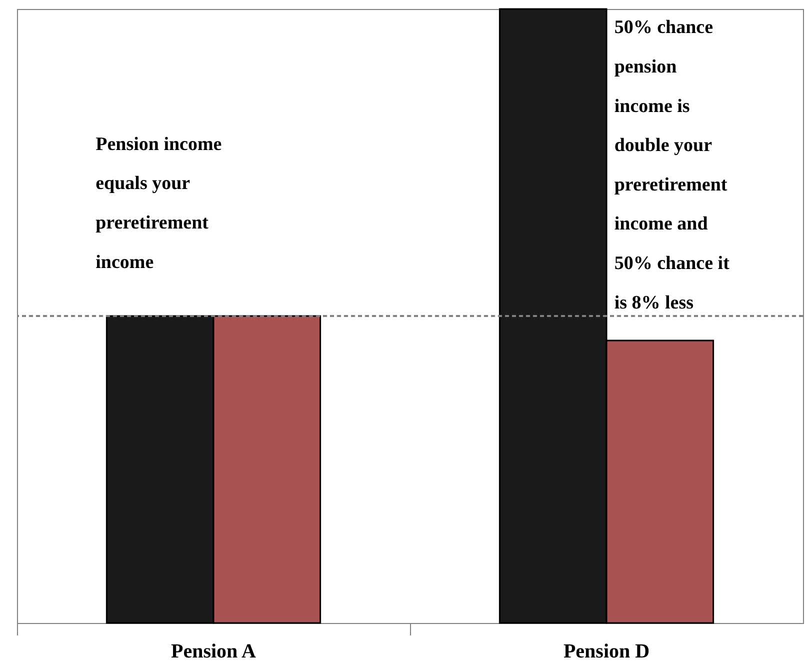 This screenshot has height=665, width=808. I want to click on annotation: Pension income equals your preretirement income, so click(159, 203).